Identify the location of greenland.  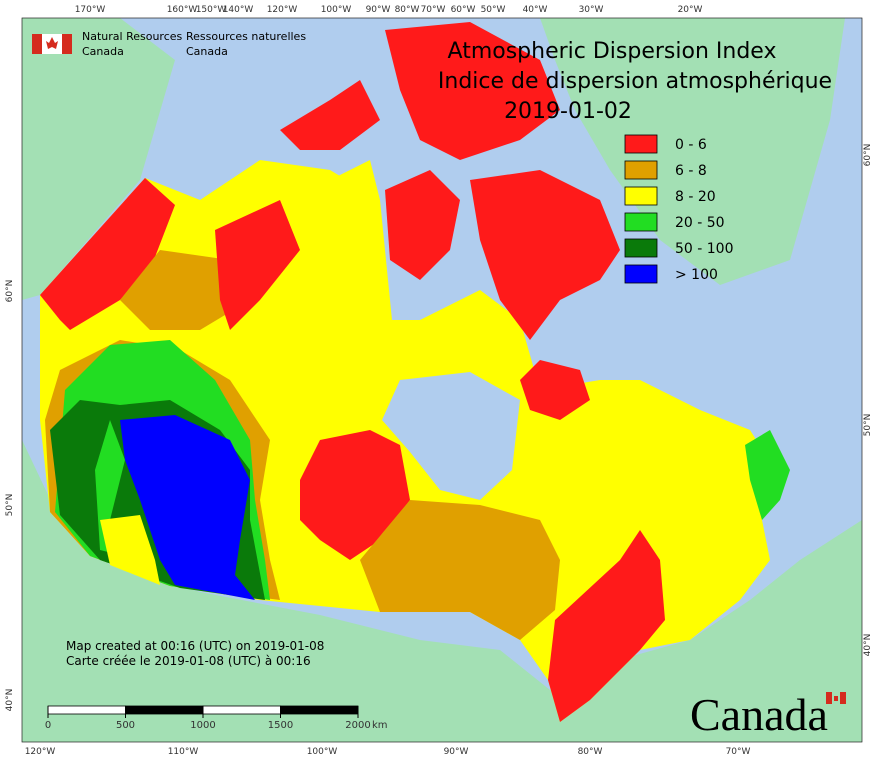
(692, 151).